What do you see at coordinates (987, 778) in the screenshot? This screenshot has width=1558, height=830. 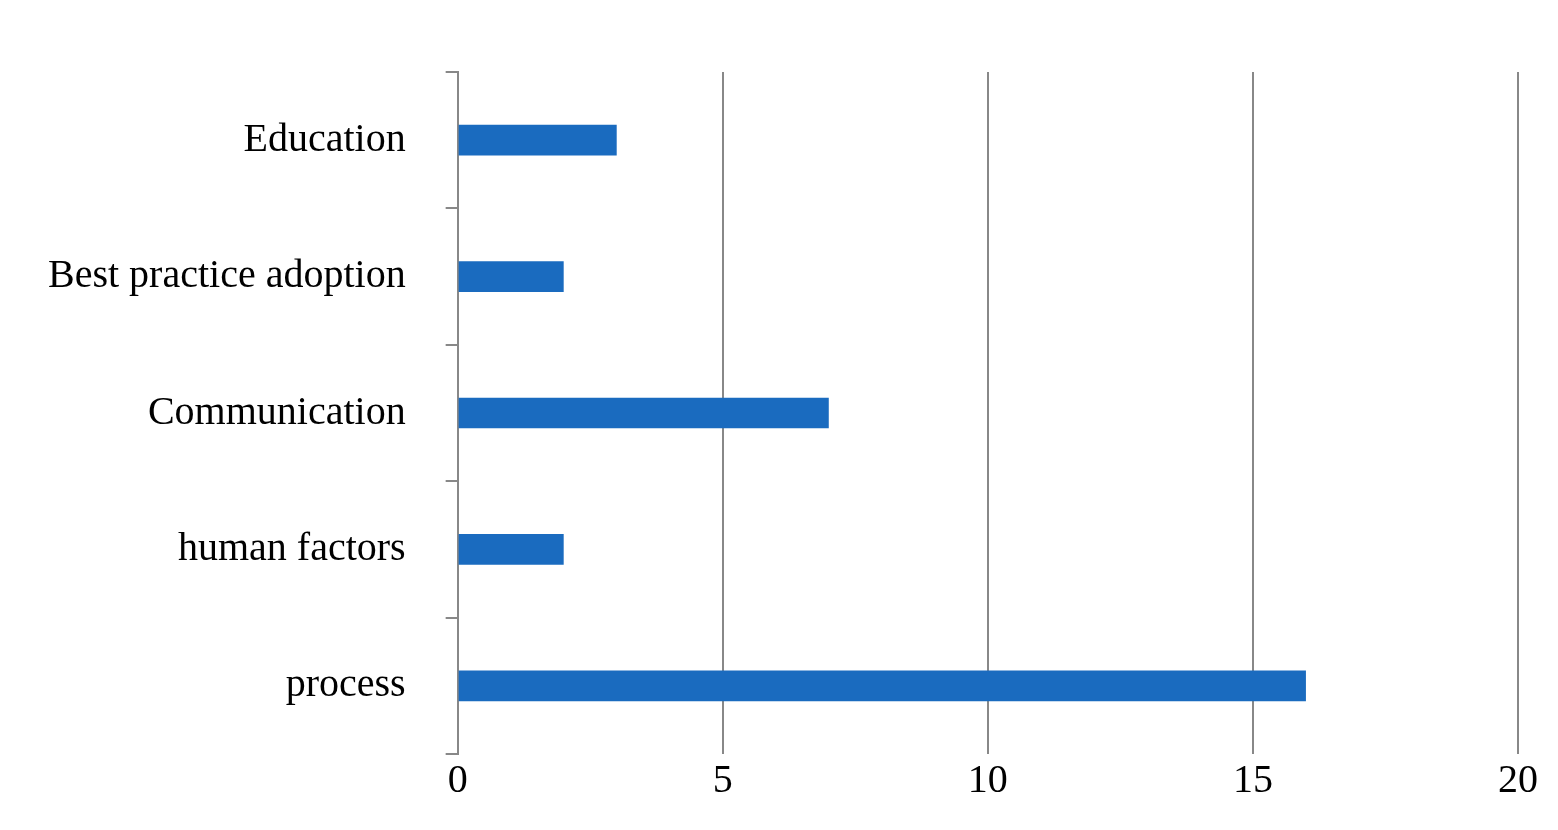 I see `x-tick-label: 10` at bounding box center [987, 778].